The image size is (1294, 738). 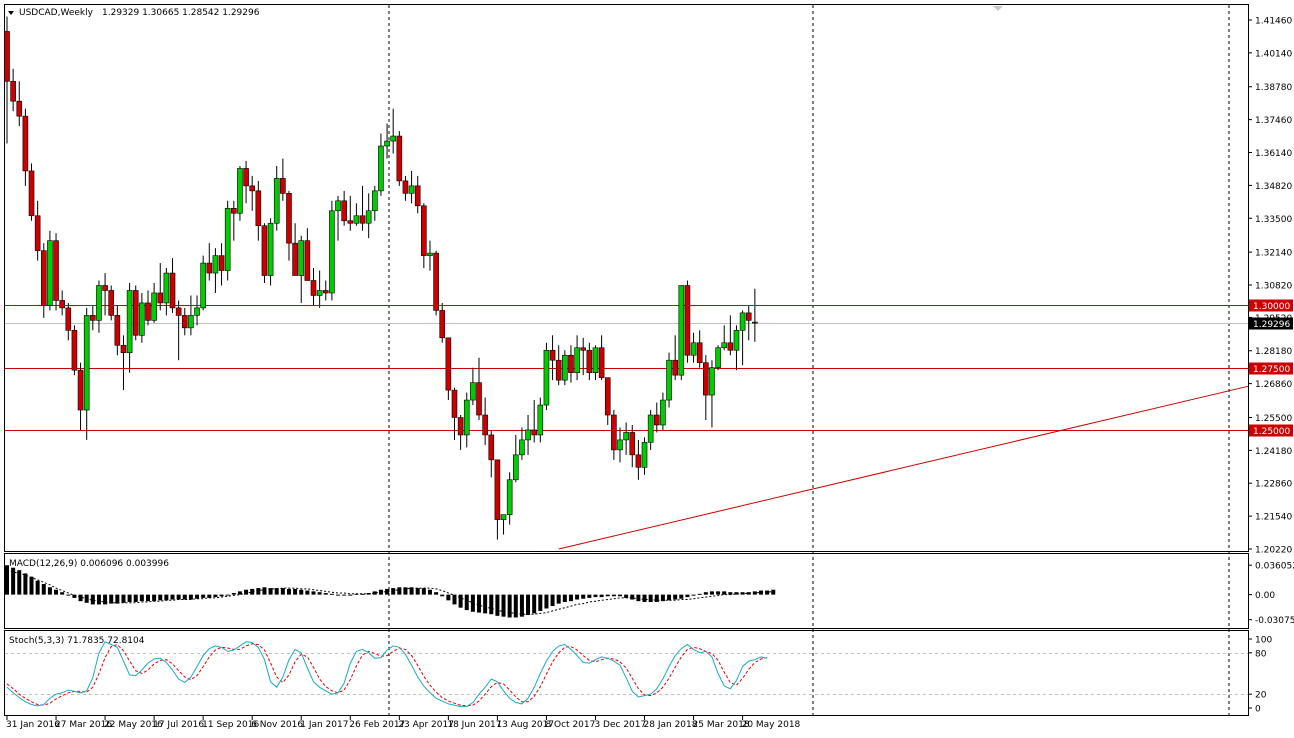 What do you see at coordinates (1261, 654) in the screenshot?
I see `stoch-axis-tick-label: 80` at bounding box center [1261, 654].